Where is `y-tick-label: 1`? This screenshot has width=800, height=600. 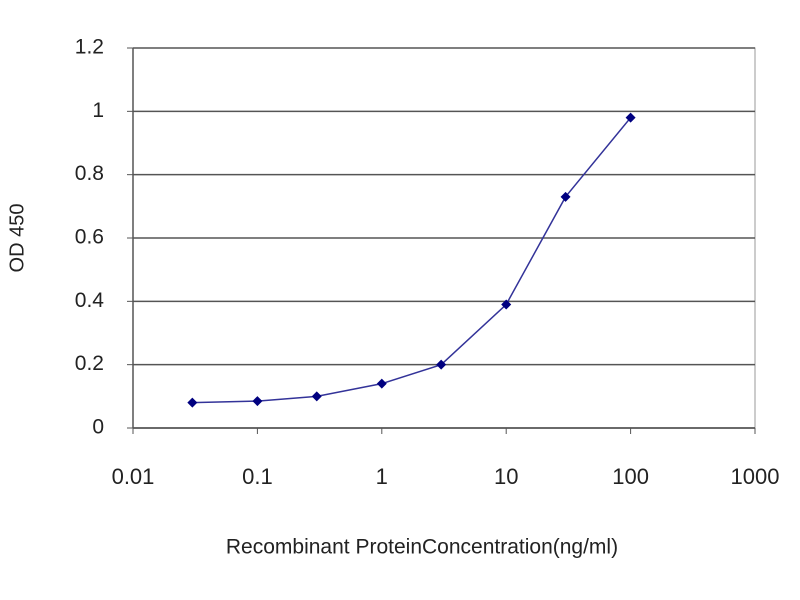 y-tick-label: 1 is located at coordinates (98, 110).